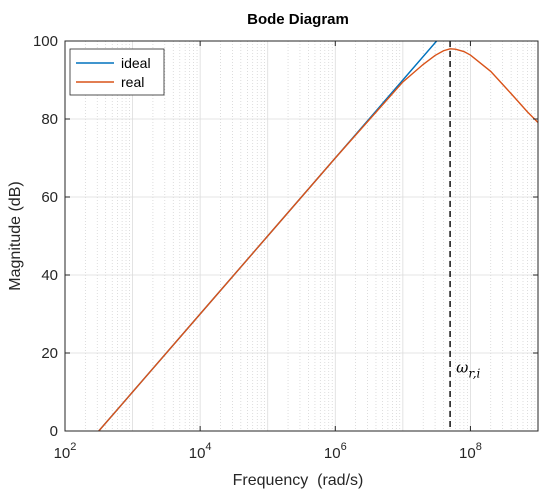 The height and width of the screenshot is (498, 550). Describe the element at coordinates (200, 451) in the screenshot. I see `x-tick-label: 10⁴` at that location.